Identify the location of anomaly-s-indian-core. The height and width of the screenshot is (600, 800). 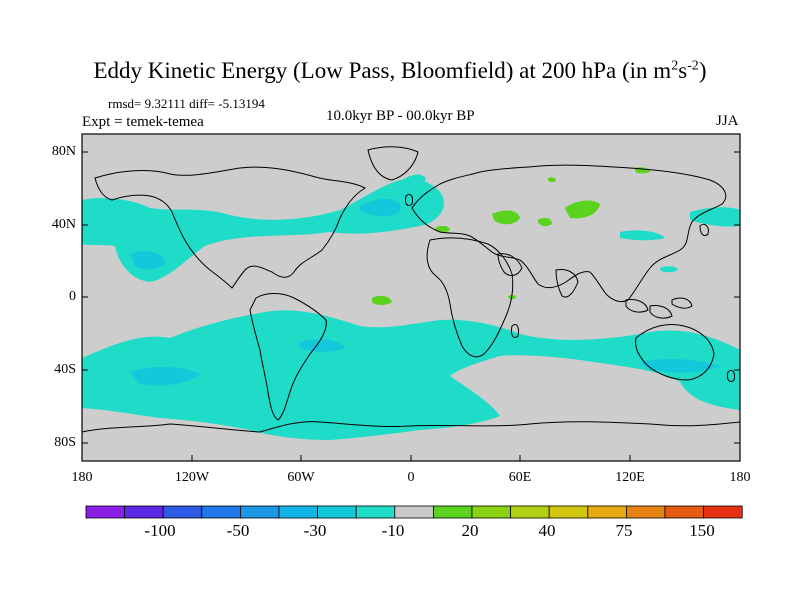
(680, 366).